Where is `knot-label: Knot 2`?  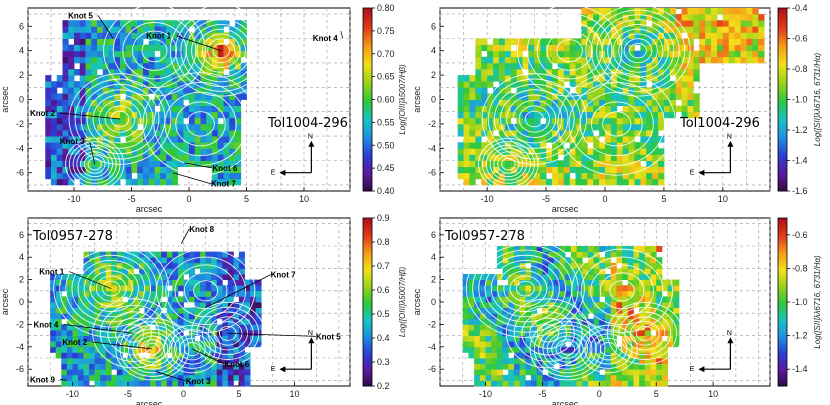 knot-label: Knot 2 is located at coordinates (74, 342).